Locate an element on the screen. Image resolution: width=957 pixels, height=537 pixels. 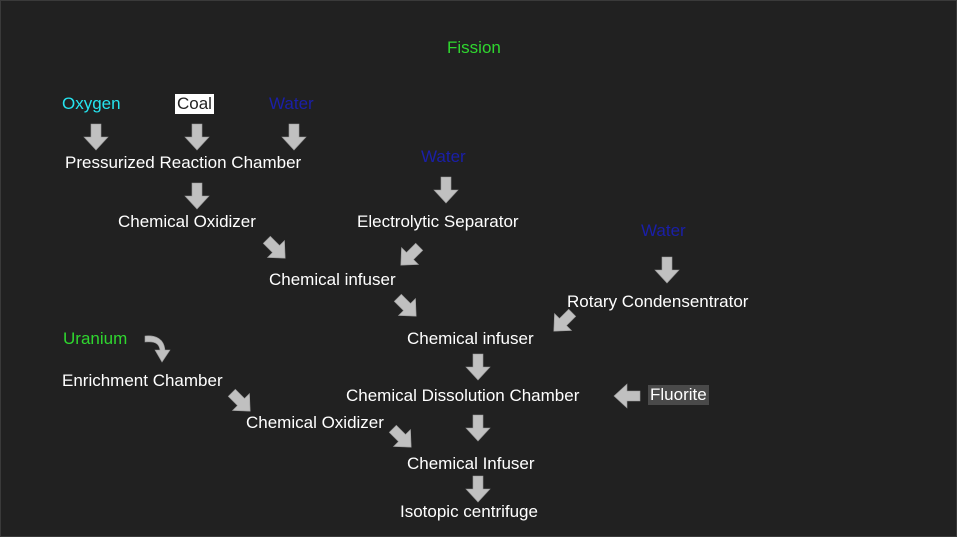
input-water-3: Water is located at coordinates (663, 230).